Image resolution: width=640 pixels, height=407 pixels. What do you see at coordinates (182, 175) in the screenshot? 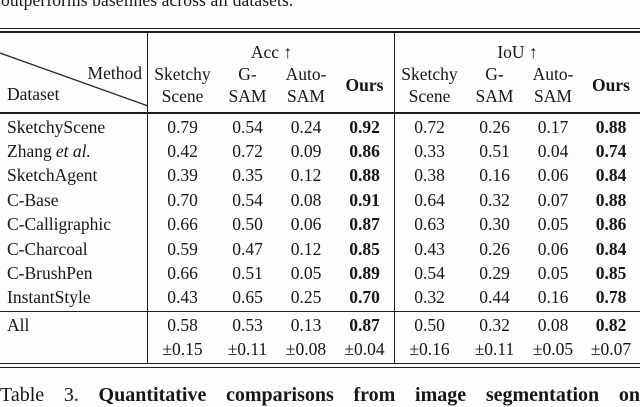
I see `data-cell: 0.39` at bounding box center [182, 175].